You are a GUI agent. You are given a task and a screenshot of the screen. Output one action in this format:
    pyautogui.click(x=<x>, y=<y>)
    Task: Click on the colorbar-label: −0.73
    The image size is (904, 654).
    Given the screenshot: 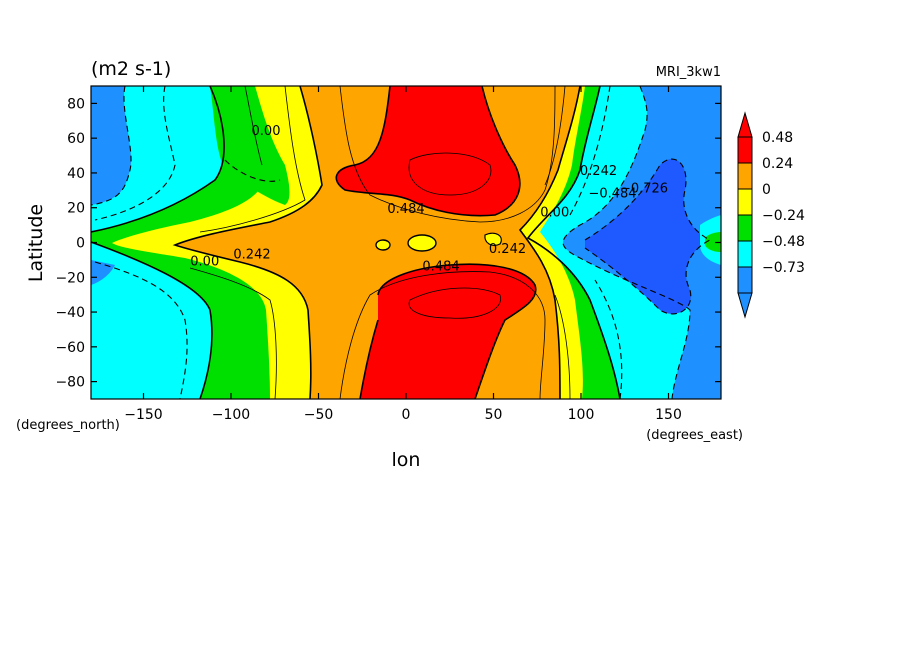 What is the action you would take?
    pyautogui.click(x=783, y=268)
    